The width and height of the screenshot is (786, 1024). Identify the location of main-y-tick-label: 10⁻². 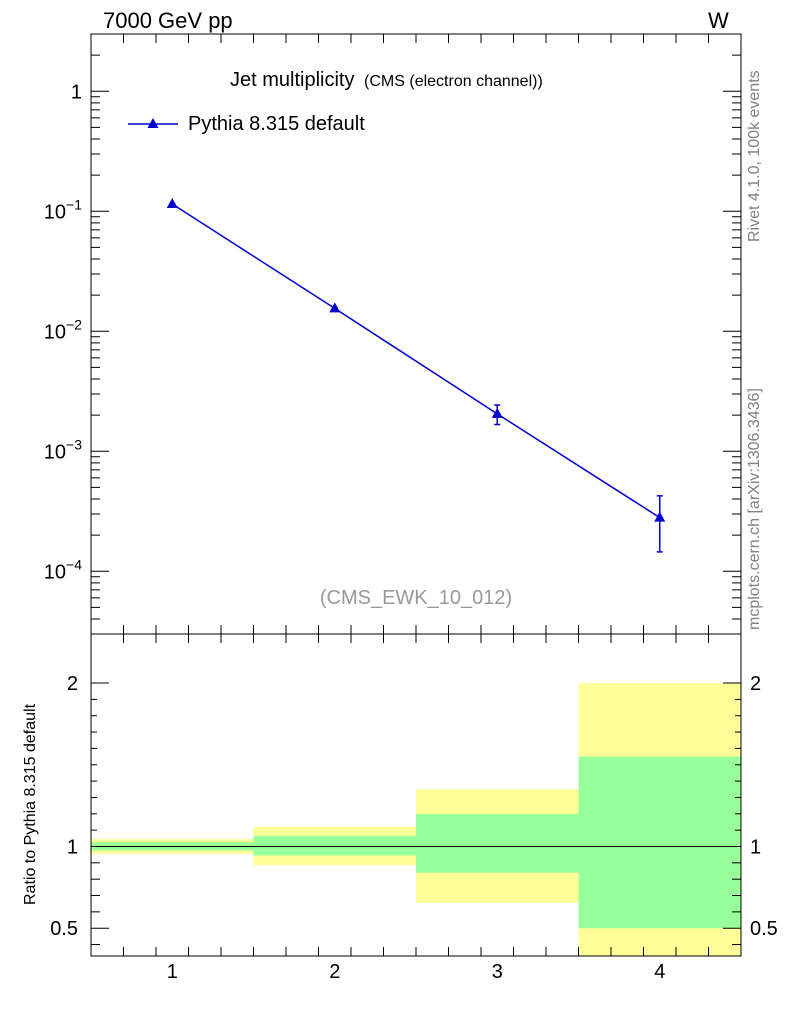
(63, 329).